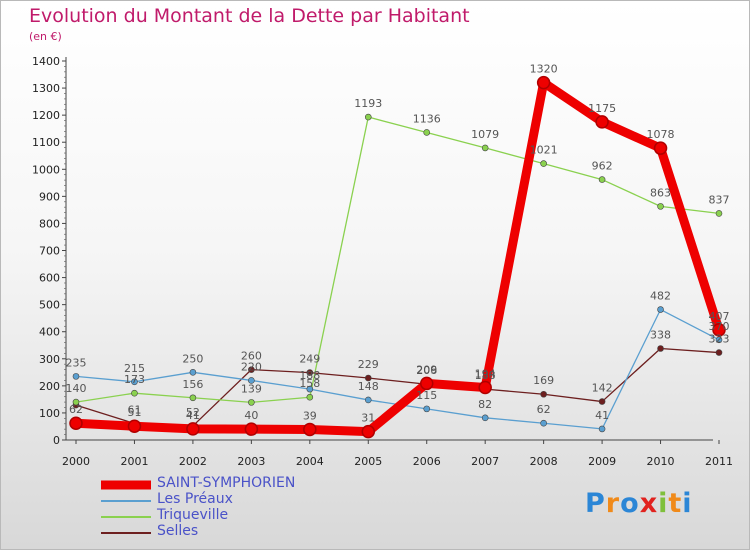 Image resolution: width=750 pixels, height=550 pixels. Describe the element at coordinates (49, 251) in the screenshot. I see `y-tick-label: 700` at that location.